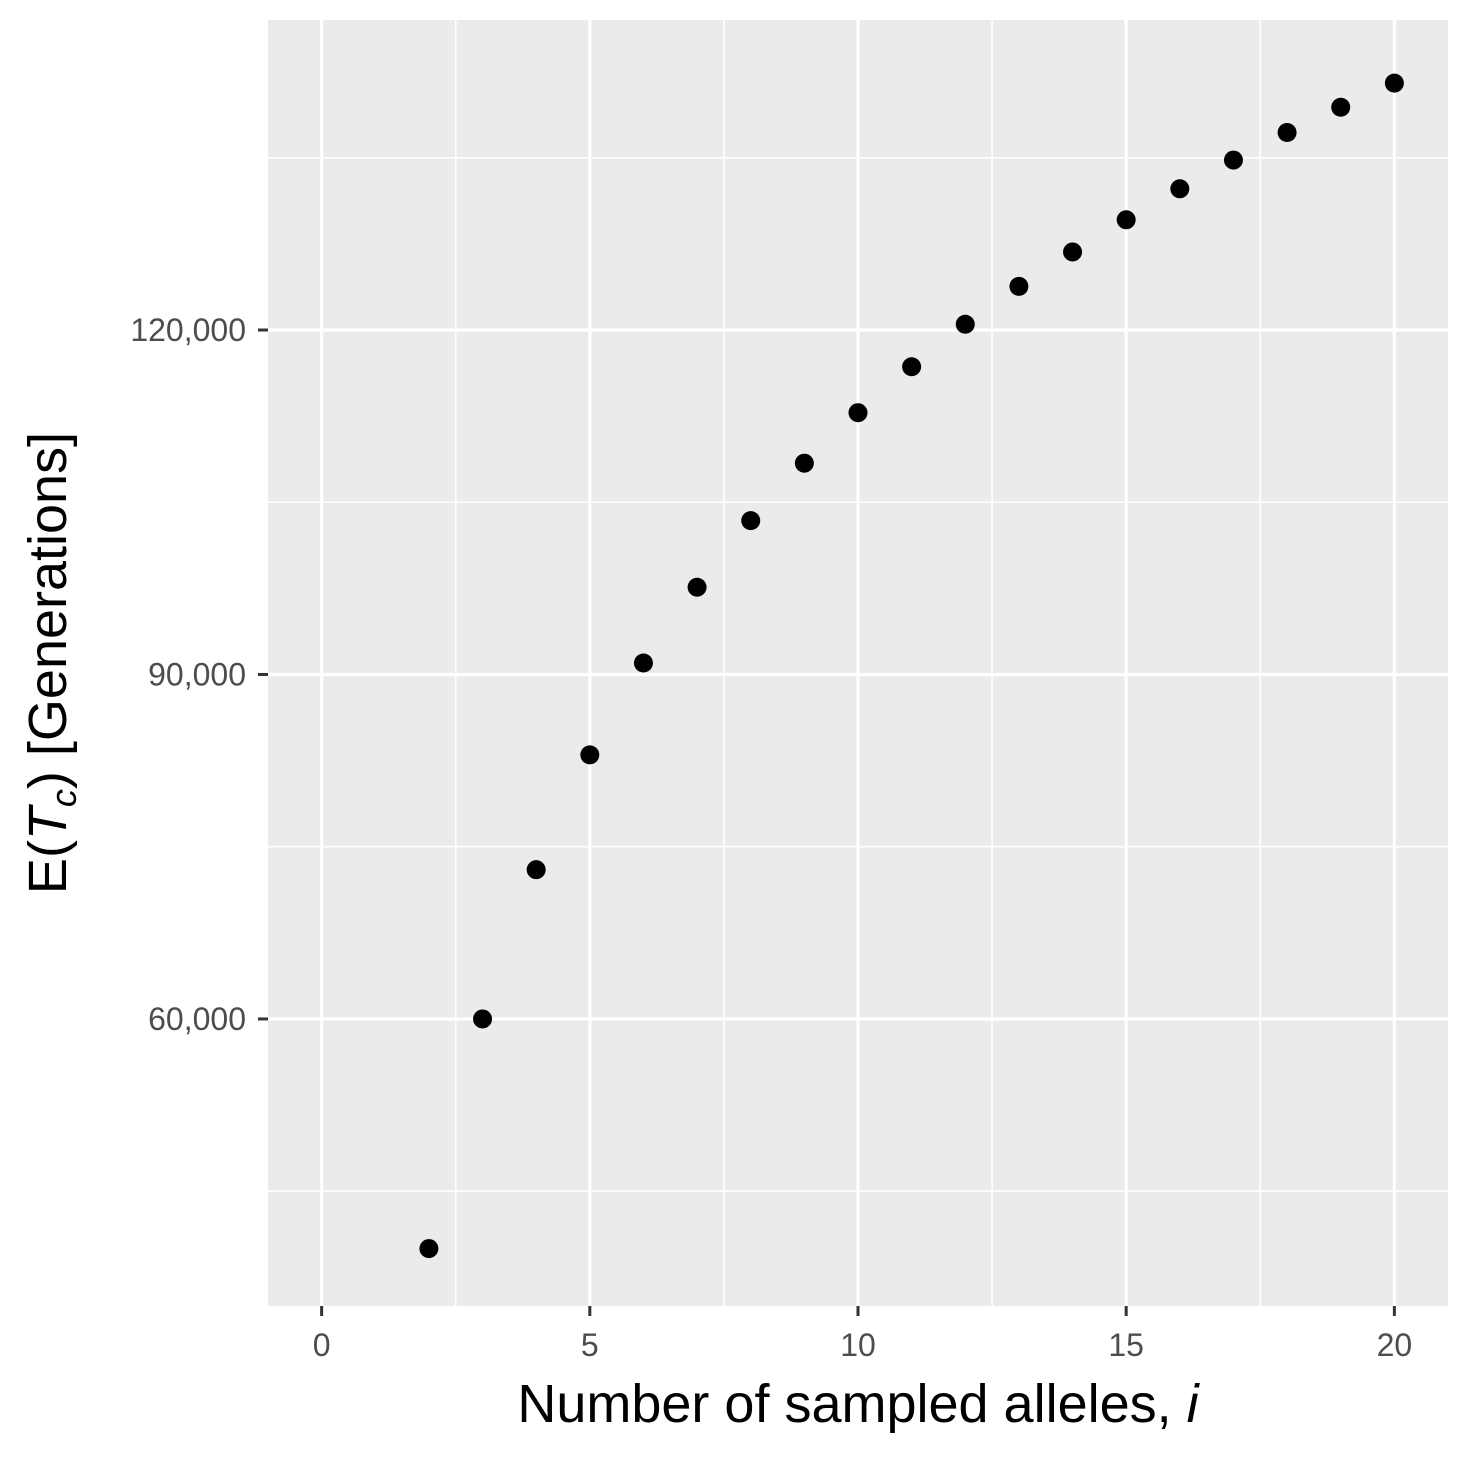  I want to click on y-tick-label: 120,000, so click(188, 330).